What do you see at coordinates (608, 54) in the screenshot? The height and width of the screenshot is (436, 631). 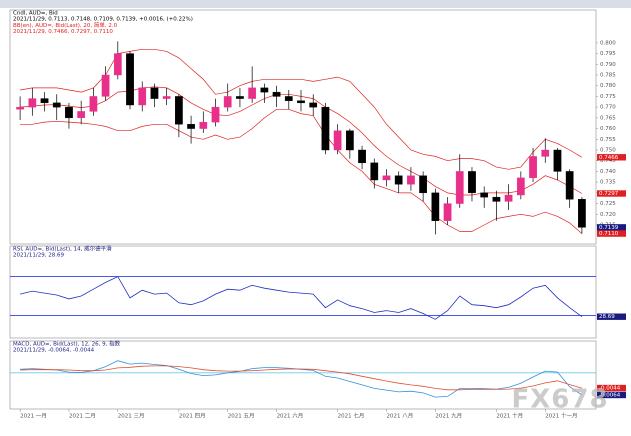 I see `y-tick-label: 0.795` at bounding box center [608, 54].